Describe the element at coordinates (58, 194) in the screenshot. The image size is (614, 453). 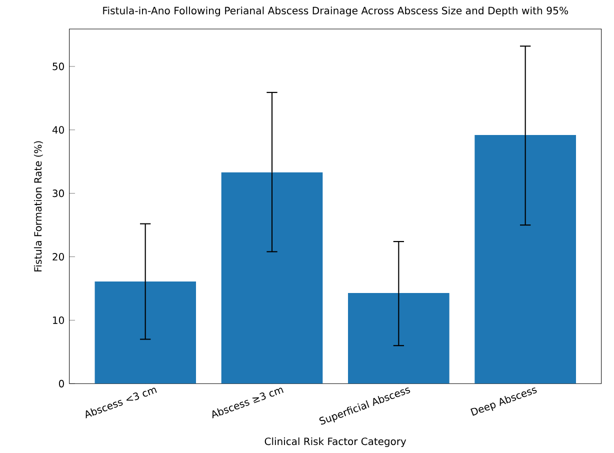
I see `y-tick-label: 30` at that location.